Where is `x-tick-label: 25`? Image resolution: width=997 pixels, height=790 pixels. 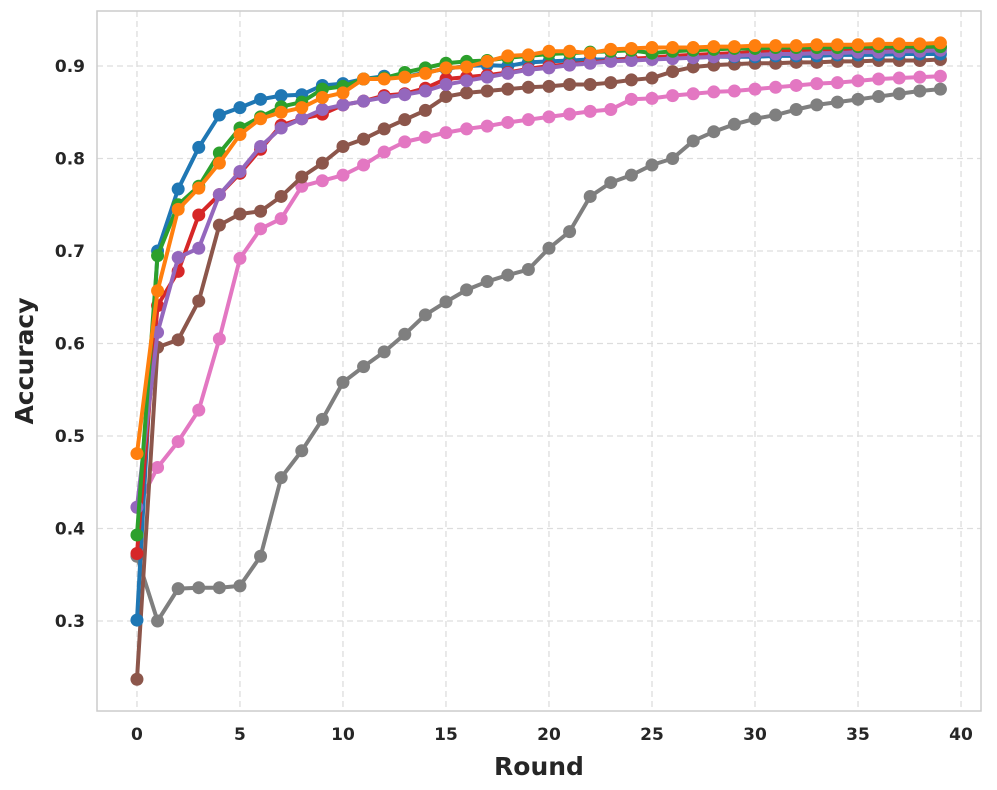
x-tick-label: 25 is located at coordinates (652, 735).